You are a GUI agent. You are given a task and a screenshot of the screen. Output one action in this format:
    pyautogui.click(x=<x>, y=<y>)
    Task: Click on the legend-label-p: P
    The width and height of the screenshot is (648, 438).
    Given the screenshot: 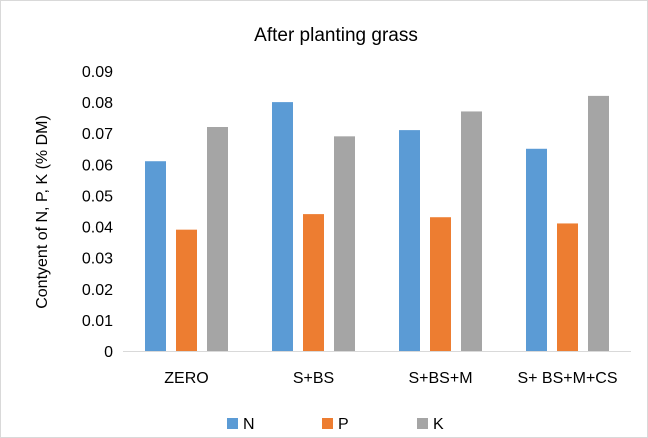 What is the action you would take?
    pyautogui.click(x=343, y=424)
    